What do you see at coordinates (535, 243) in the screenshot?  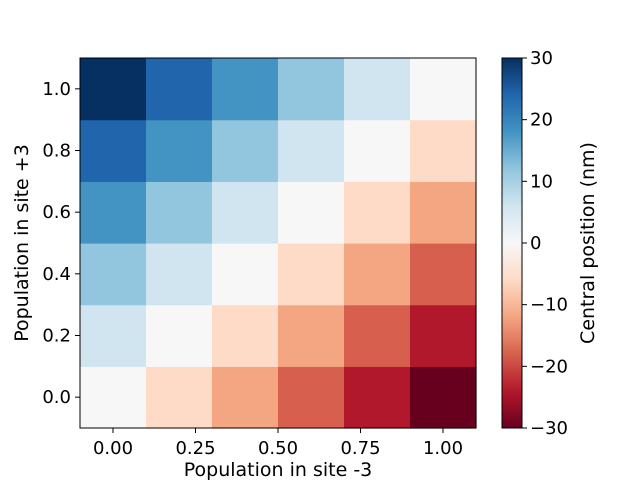 I see `colorbar-tick-label: 0` at bounding box center [535, 243].